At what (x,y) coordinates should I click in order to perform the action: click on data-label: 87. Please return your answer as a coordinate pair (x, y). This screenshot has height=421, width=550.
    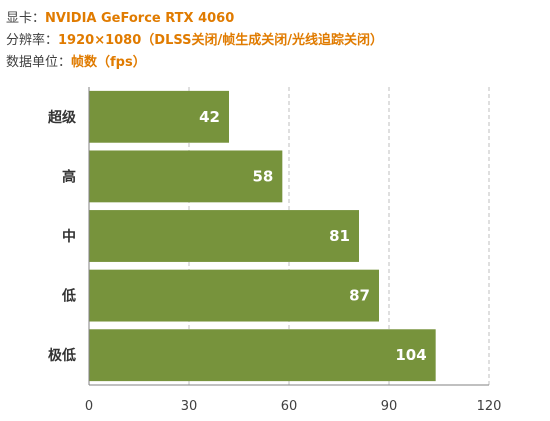
    Looking at the image, I should click on (359, 296).